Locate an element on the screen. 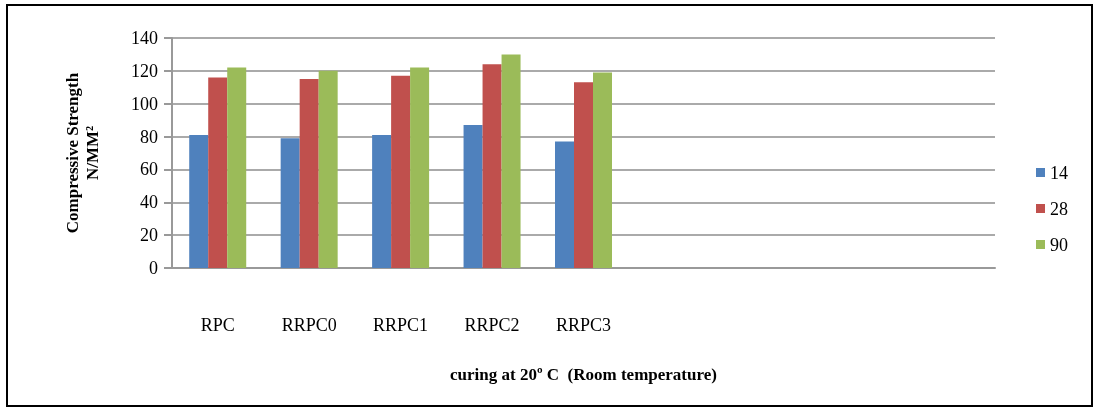  y-tick-label: 20 is located at coordinates (149, 235).